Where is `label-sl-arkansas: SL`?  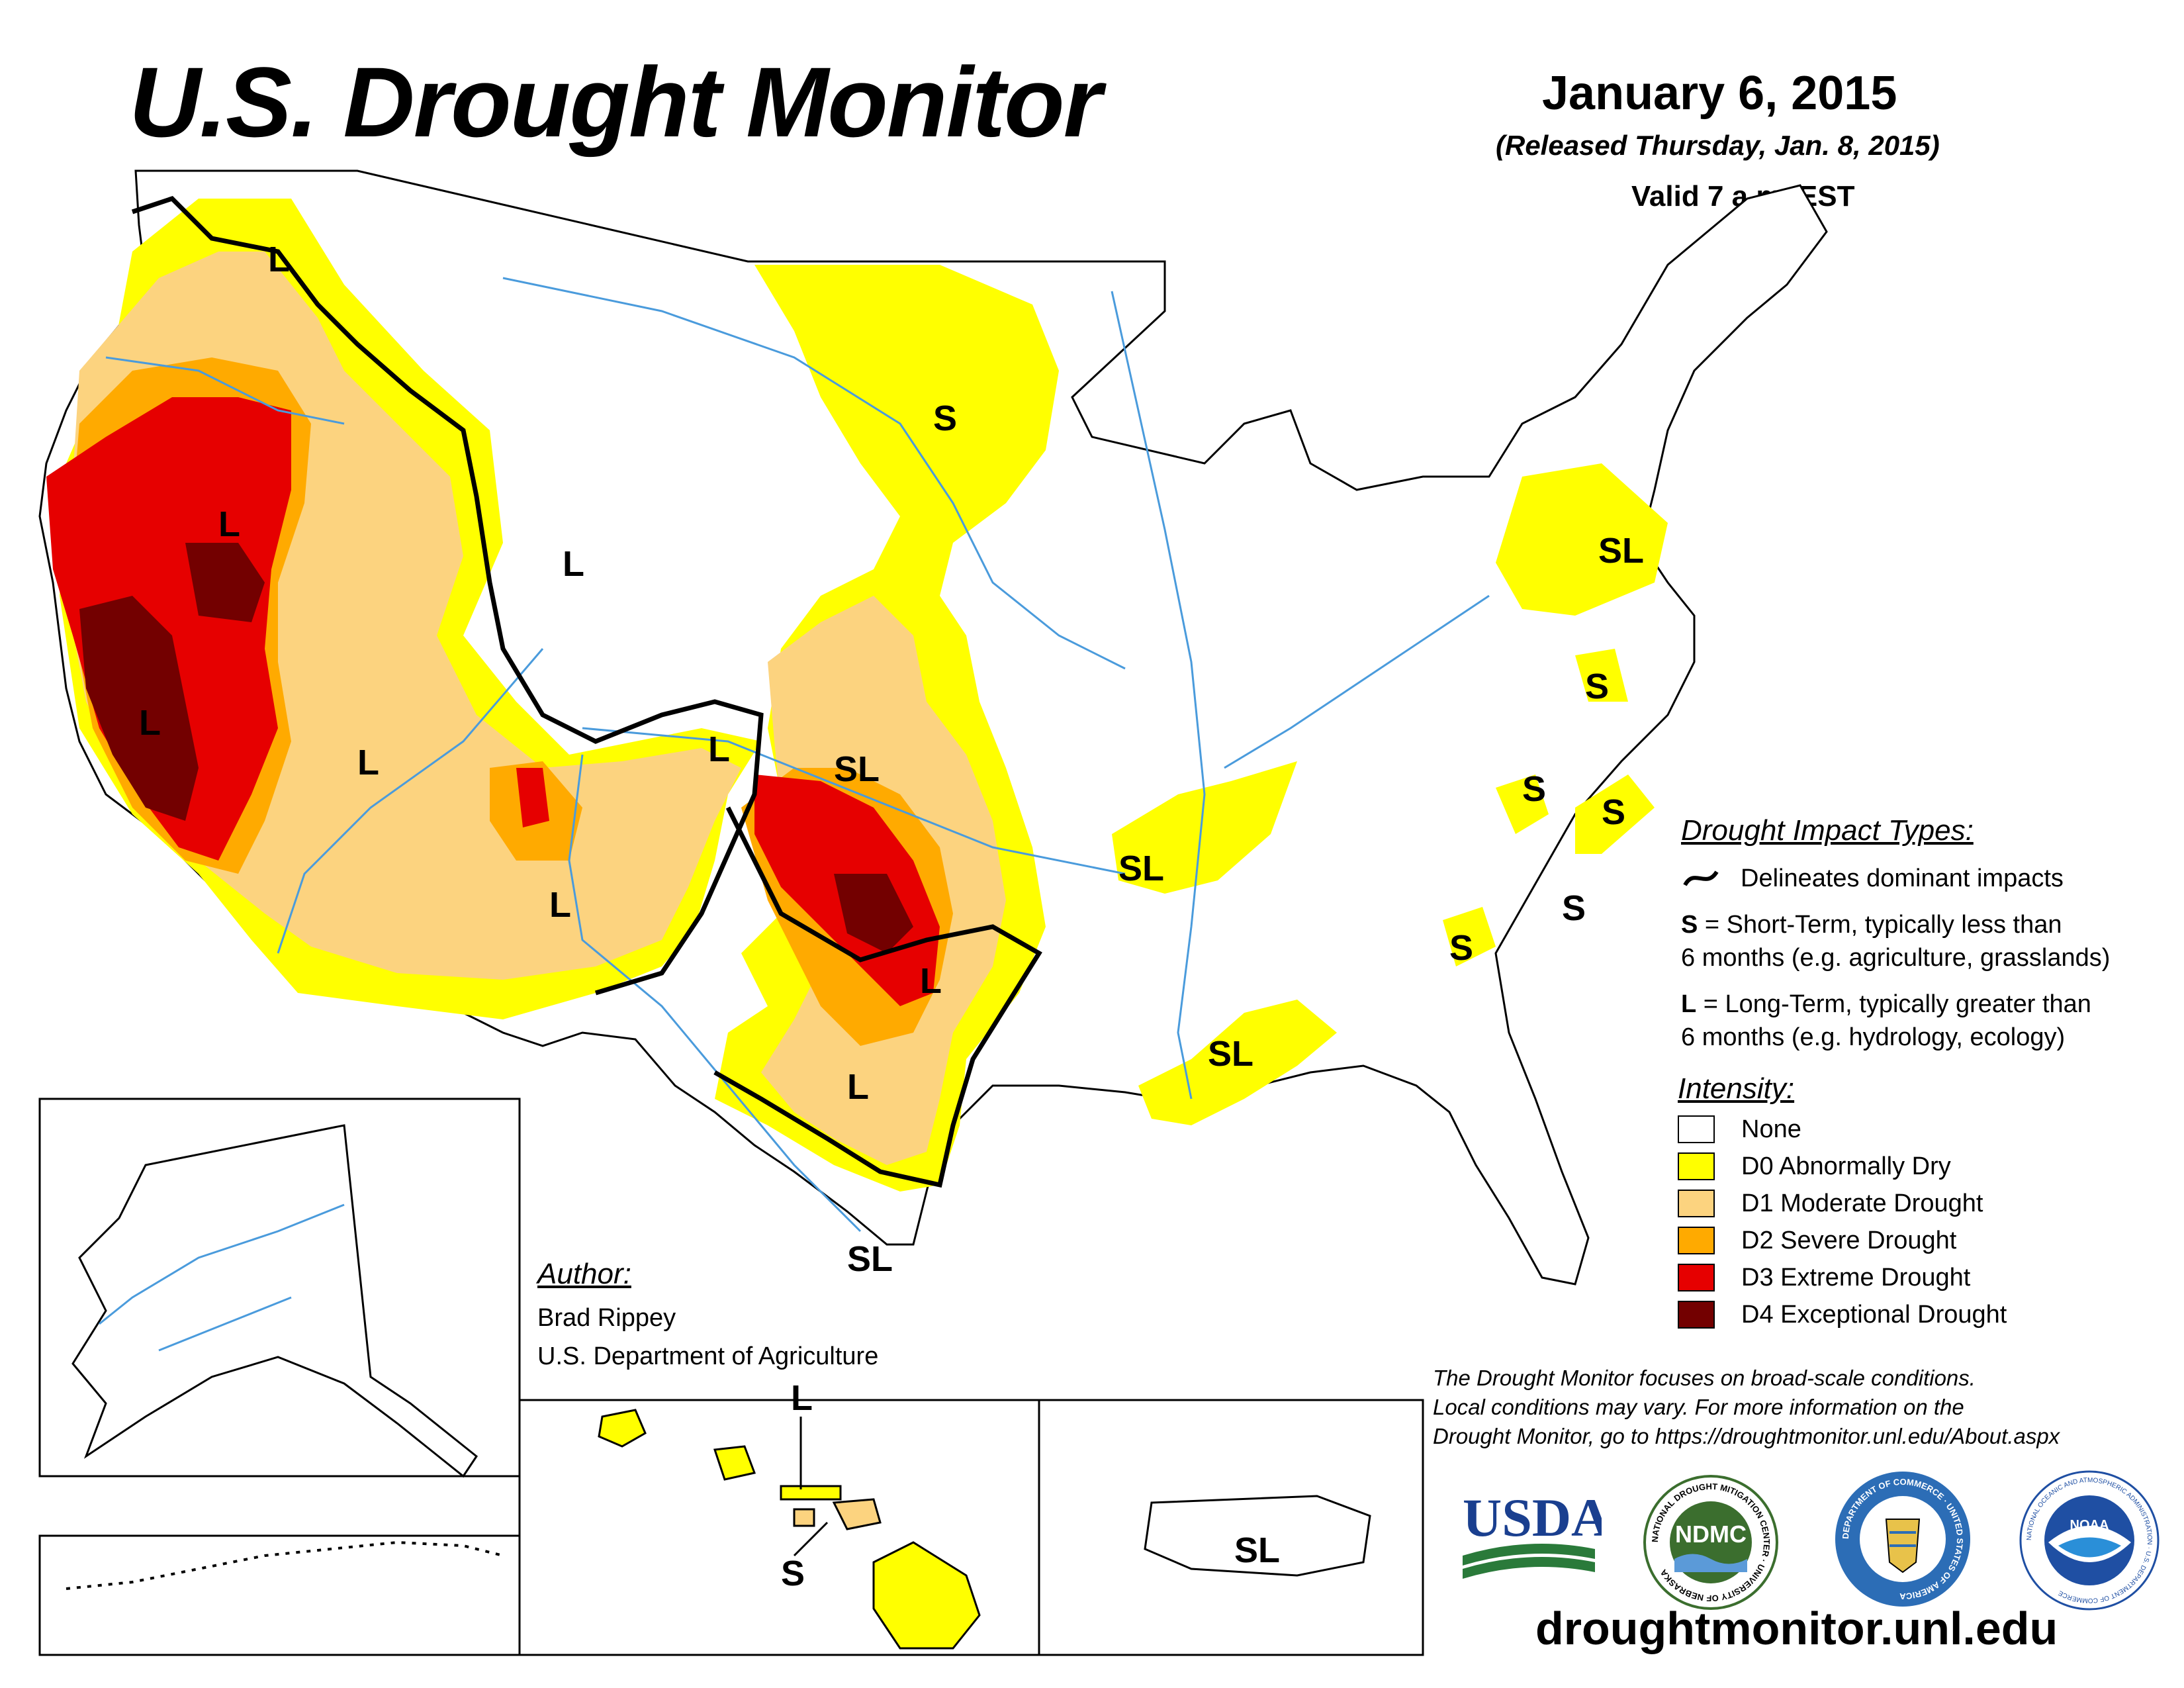
label-sl-arkansas: SL is located at coordinates (1141, 869).